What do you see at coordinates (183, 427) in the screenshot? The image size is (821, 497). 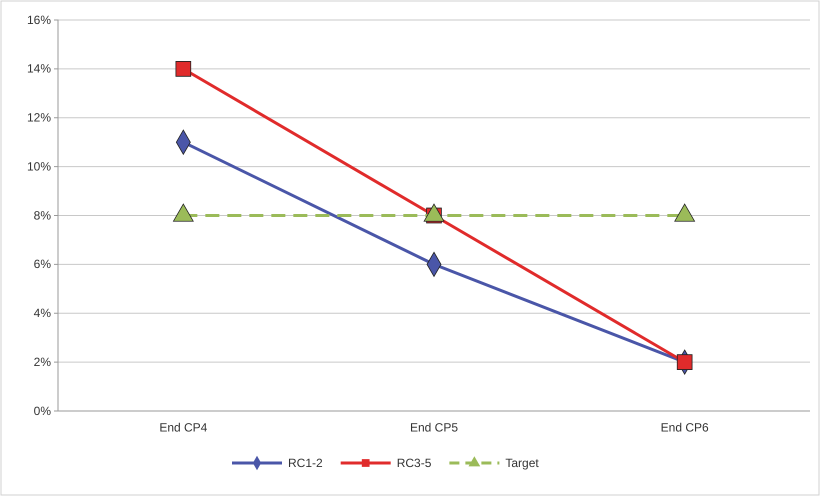 I see `x-tick-label: End CP4` at bounding box center [183, 427].